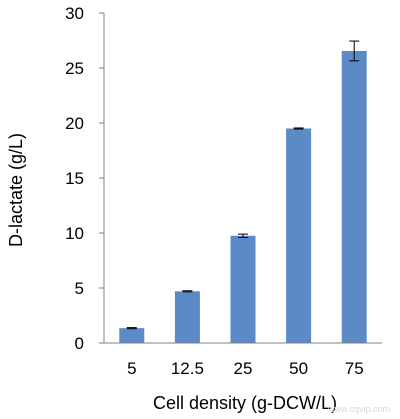 This screenshot has width=400, height=419. What do you see at coordinates (298, 368) in the screenshot?
I see `x-tick-label: 50` at bounding box center [298, 368].